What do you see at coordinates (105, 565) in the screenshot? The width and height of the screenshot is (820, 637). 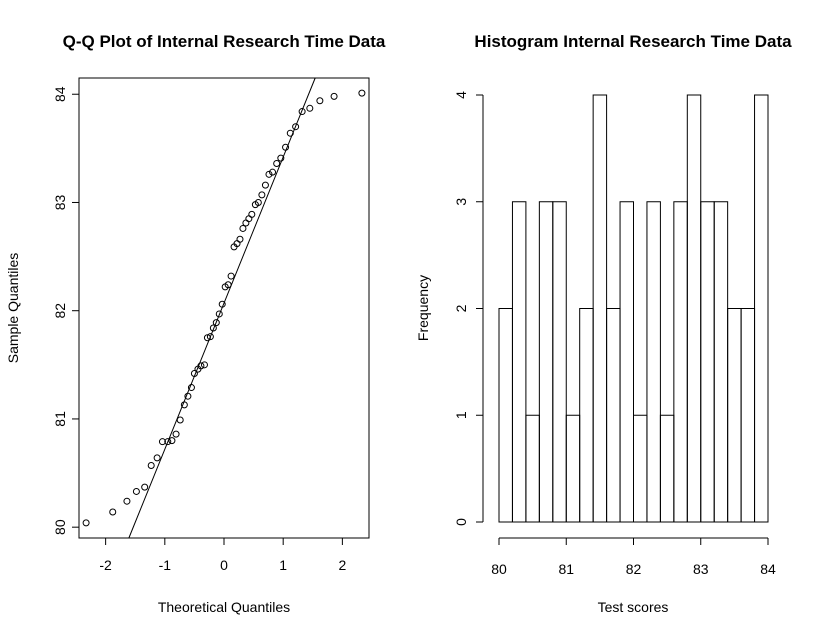 I see `qq-x-tick-label: -2` at bounding box center [105, 565].